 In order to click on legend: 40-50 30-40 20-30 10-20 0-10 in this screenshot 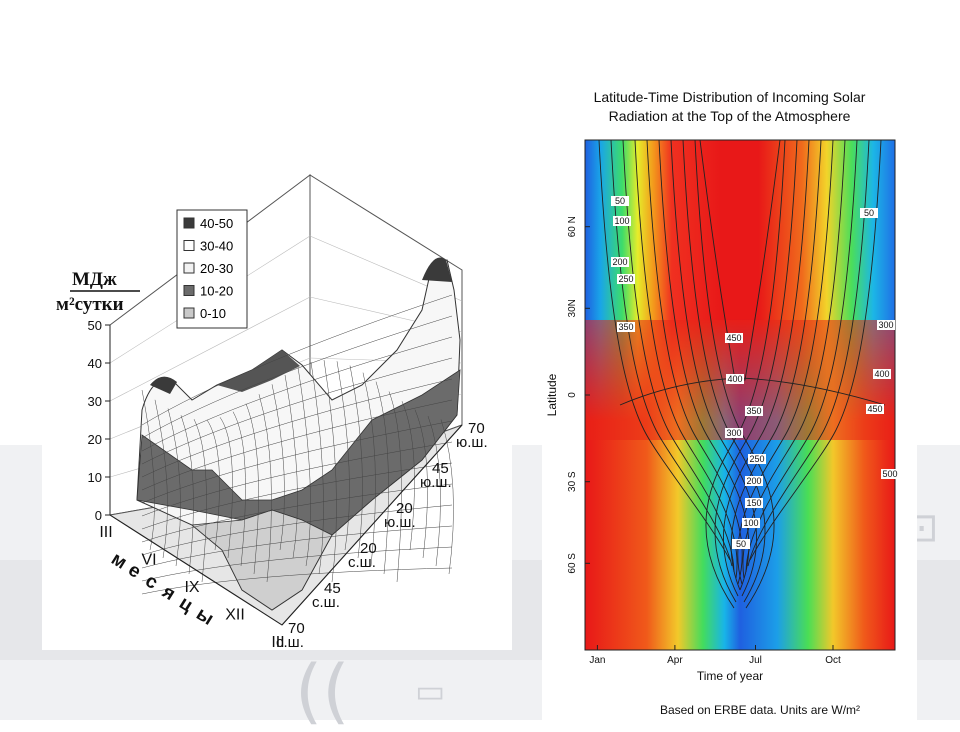, I will do `click(212, 269)`.